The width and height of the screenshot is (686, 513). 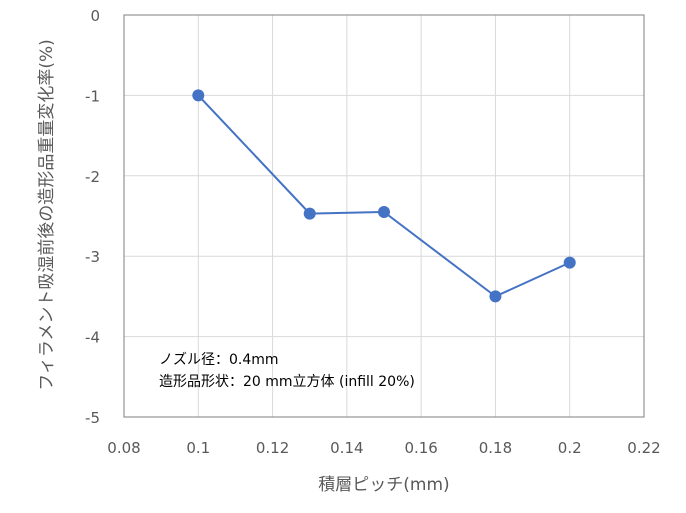 What do you see at coordinates (643, 448) in the screenshot?
I see `x-tick-label: 0.22` at bounding box center [643, 448].